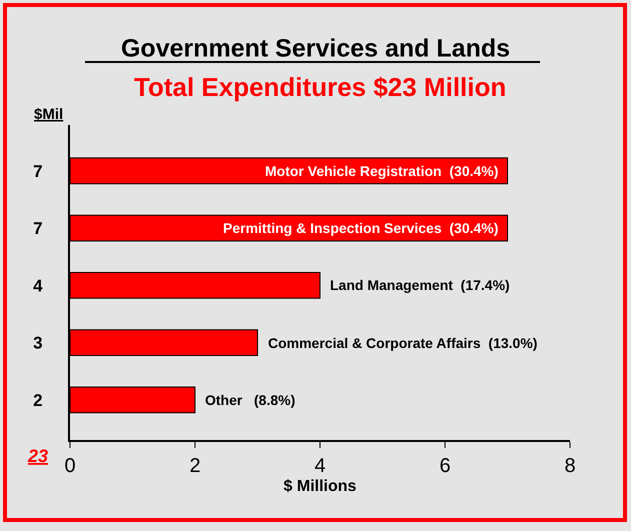  Describe the element at coordinates (320, 487) in the screenshot. I see `x-axis-title: $ Millions` at that location.